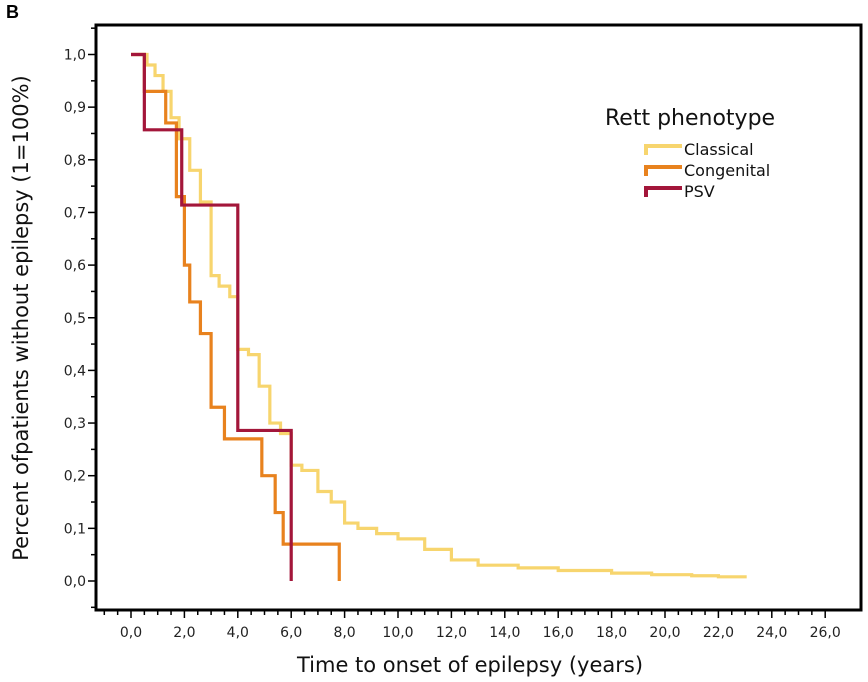 This screenshot has height=682, width=868. What do you see at coordinates (344, 633) in the screenshot?
I see `x-tick-label: 8,0` at bounding box center [344, 633].